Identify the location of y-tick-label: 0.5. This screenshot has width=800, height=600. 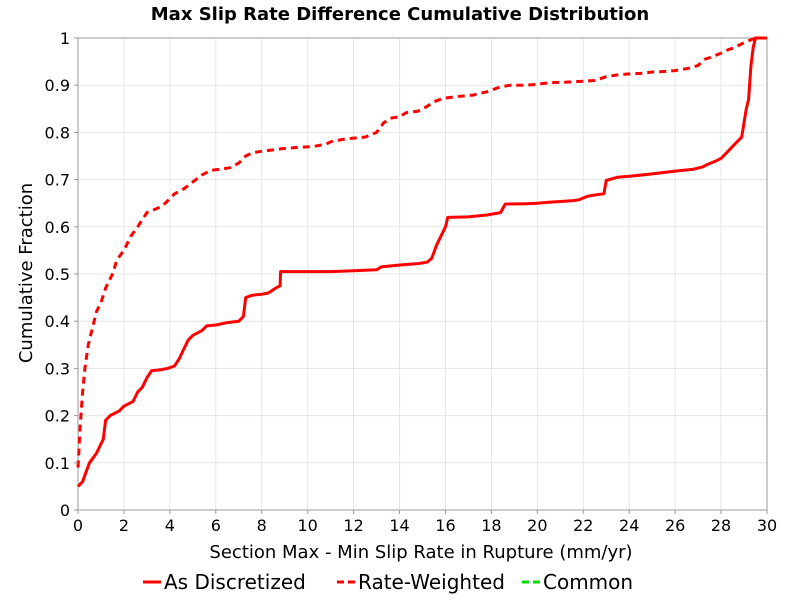
(57, 274).